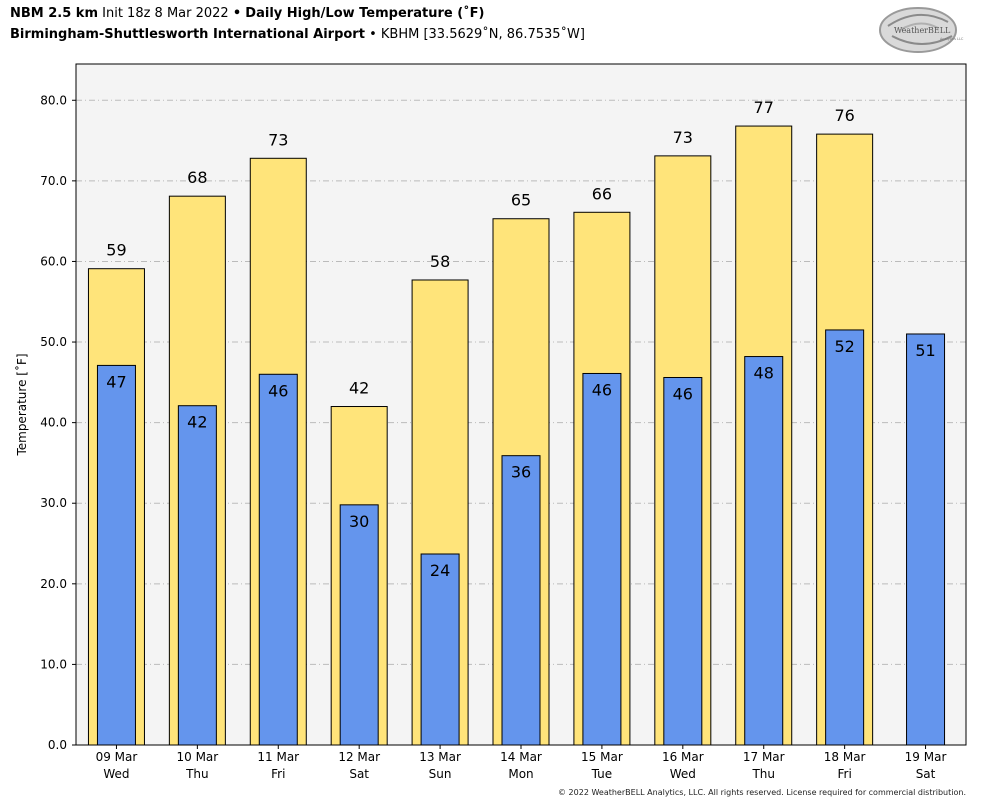 Image resolution: width=984 pixels, height=808 pixels. I want to click on low-temp-label: 42, so click(197, 422).